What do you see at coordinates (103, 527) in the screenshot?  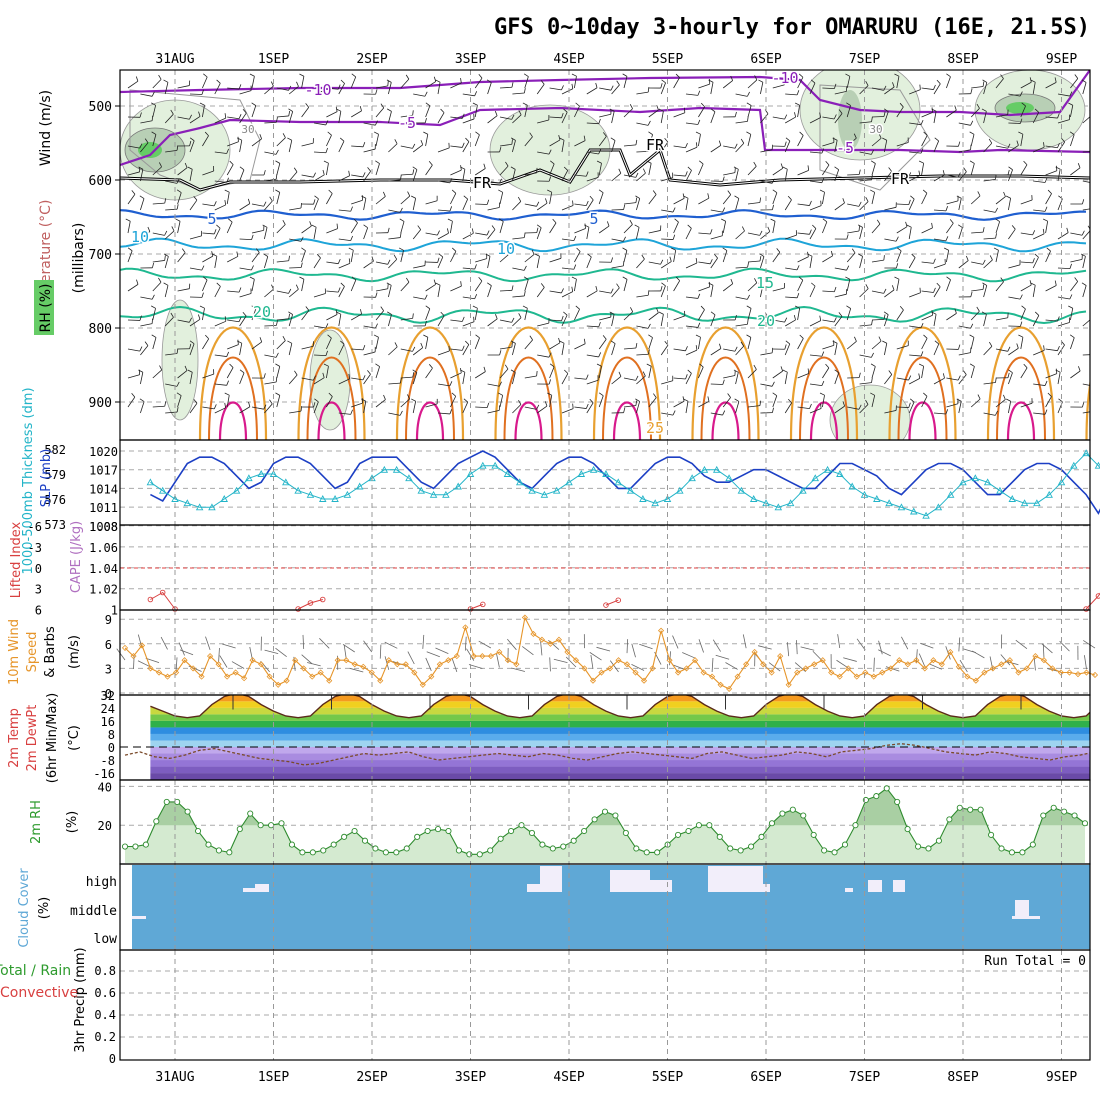 I see `slp-tick-label: 1008` at bounding box center [103, 527].